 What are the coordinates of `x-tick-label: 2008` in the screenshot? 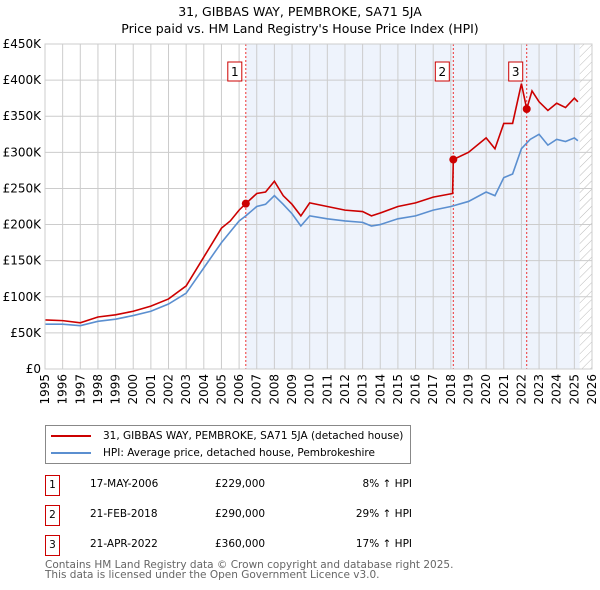 It's located at (274, 389).